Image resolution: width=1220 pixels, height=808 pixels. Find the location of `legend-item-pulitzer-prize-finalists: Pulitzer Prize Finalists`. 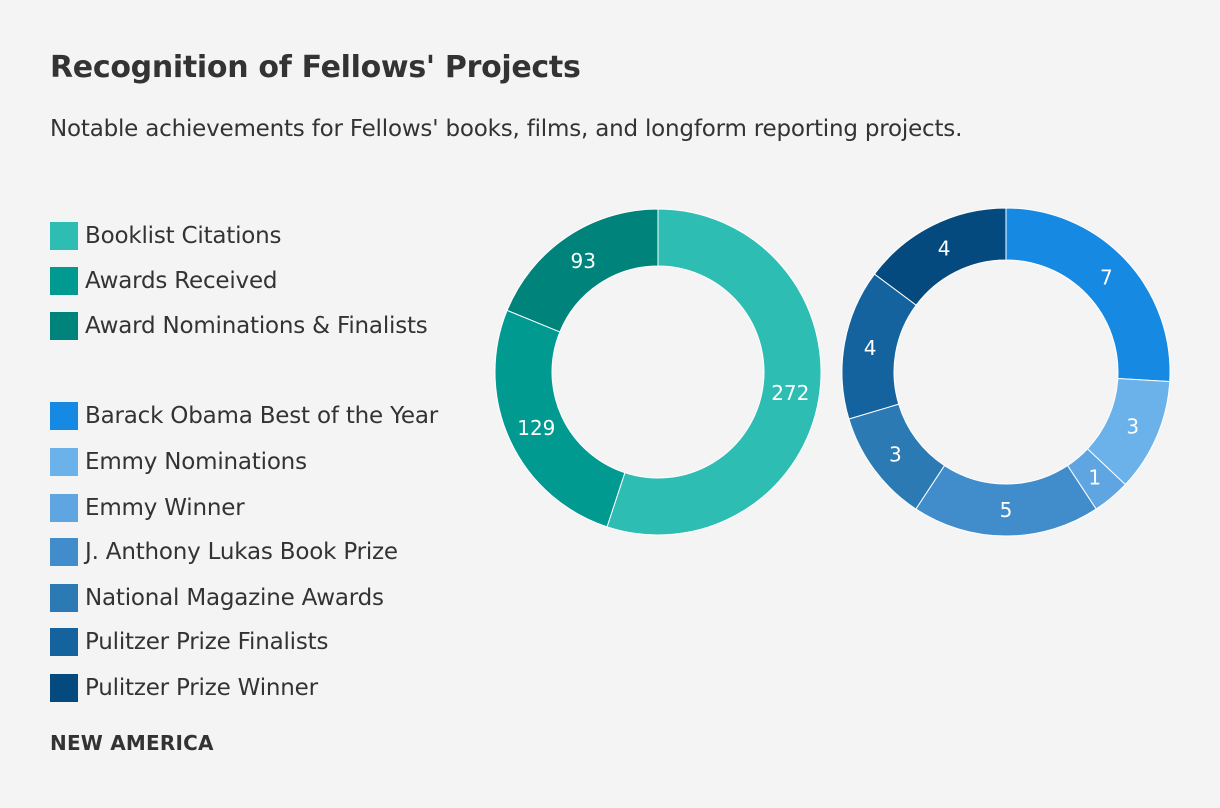

legend-item-pulitzer-prize-finalists: Pulitzer Prize Finalists is located at coordinates (189, 642).